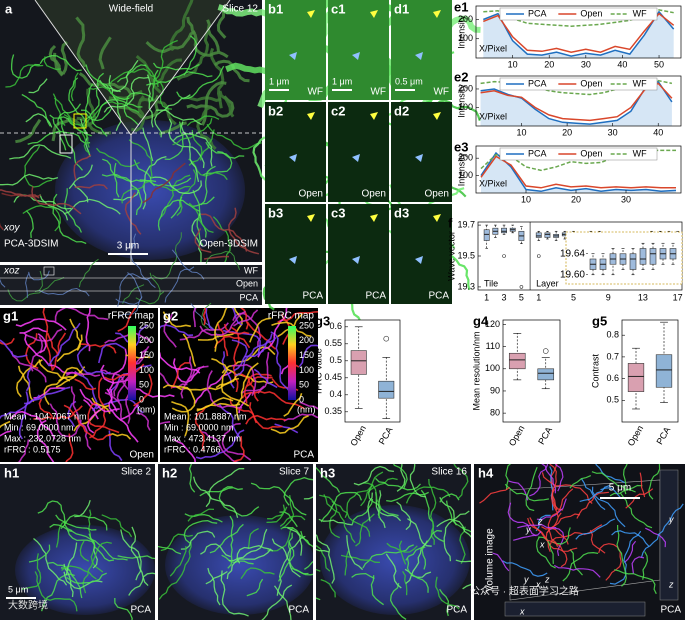 The height and width of the screenshot is (620, 685). What do you see at coordinates (205, 416) in the screenshot?
I see `stat-line: Mean : 101.8887 nm` at bounding box center [205, 416].